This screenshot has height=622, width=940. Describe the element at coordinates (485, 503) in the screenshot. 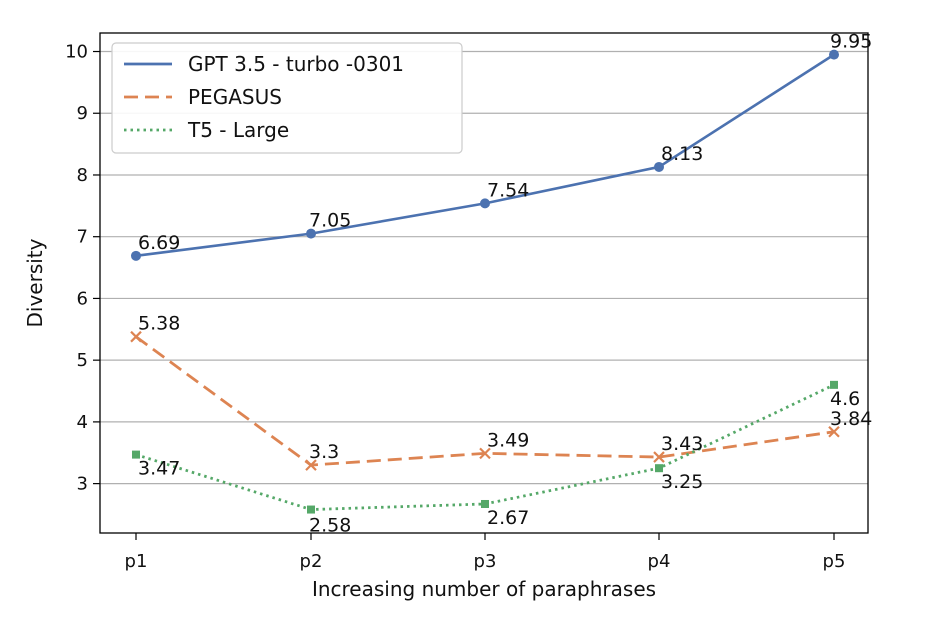

I see `point-t5-large-p3` at that location.